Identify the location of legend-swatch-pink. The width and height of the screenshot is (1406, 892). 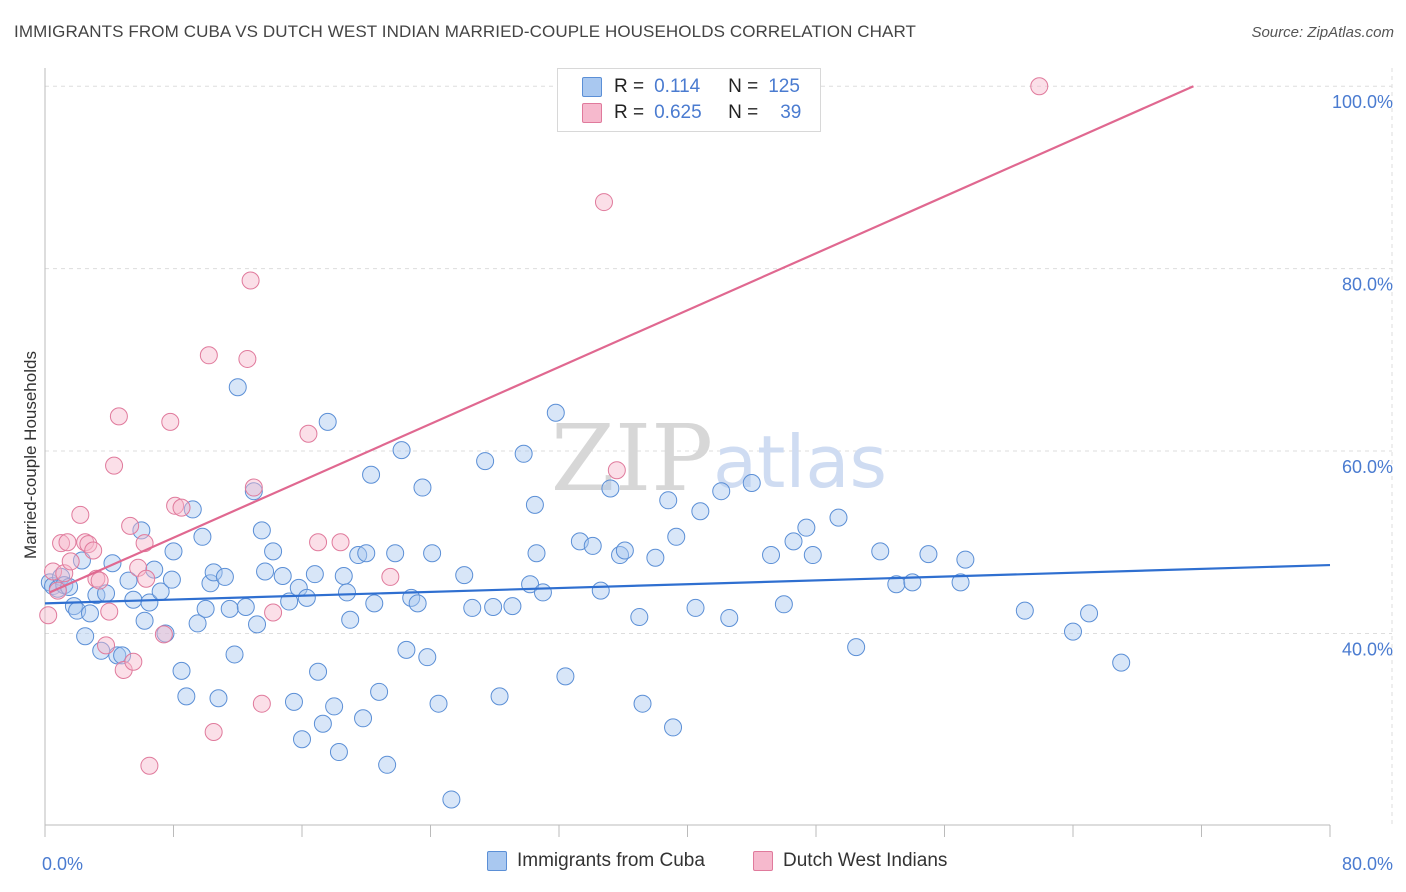
(592, 113).